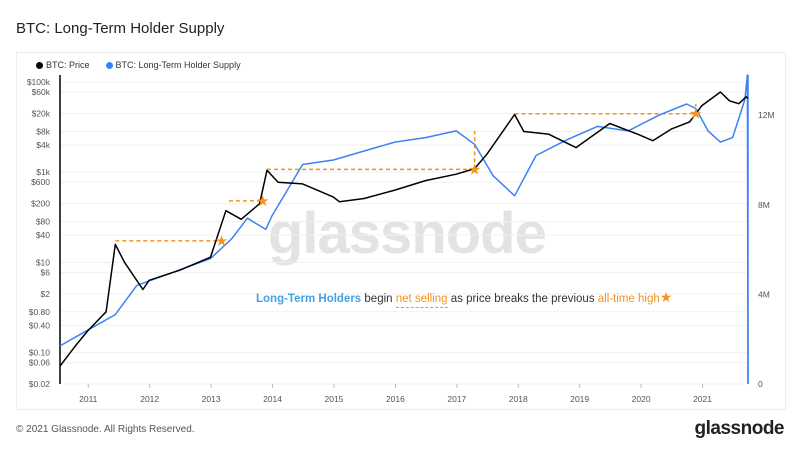  Describe the element at coordinates (407, 233) in the screenshot. I see `watermark: glassnode` at that location.